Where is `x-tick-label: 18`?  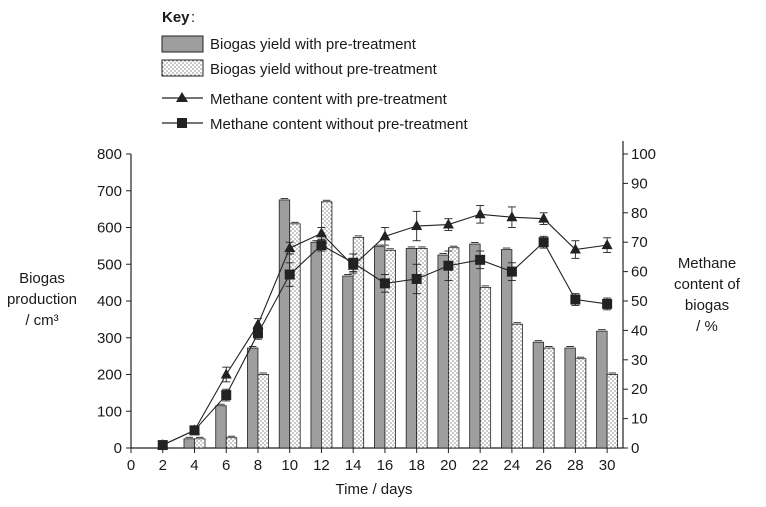
x-tick-label: 18 is located at coordinates (416, 465).